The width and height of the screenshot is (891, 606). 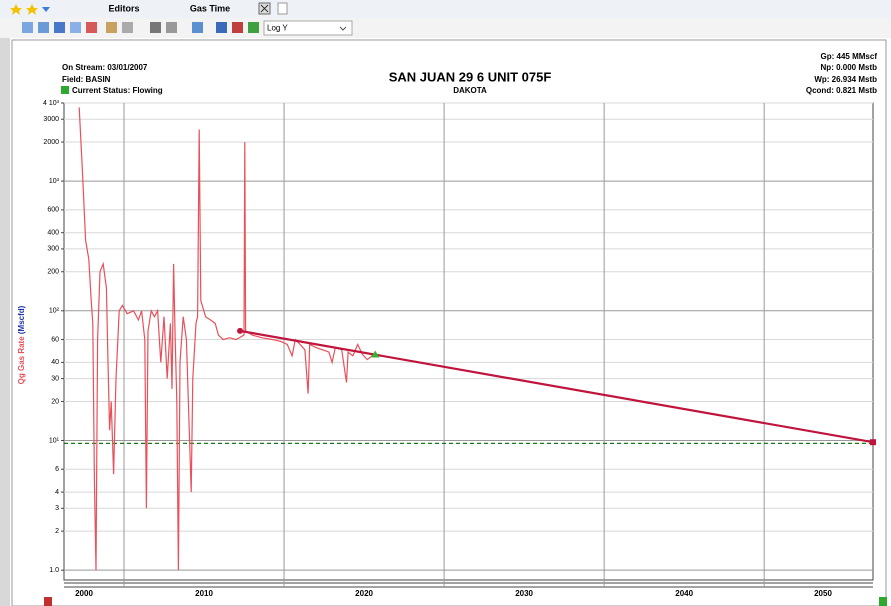 I want to click on y-tick-label: 10³, so click(x=54, y=181).